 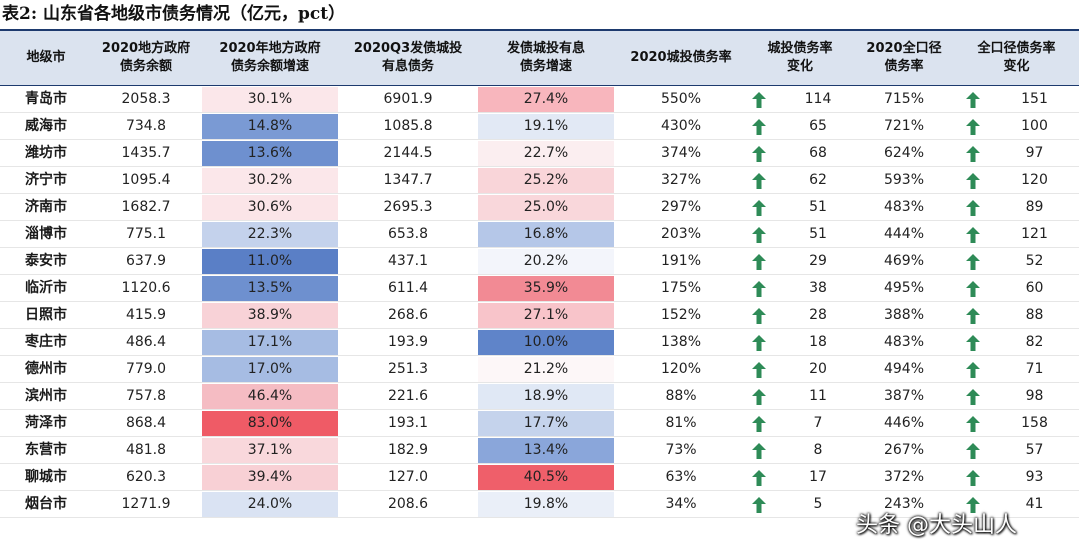 I want to click on total-ratio-cell: 593%, so click(x=904, y=180).